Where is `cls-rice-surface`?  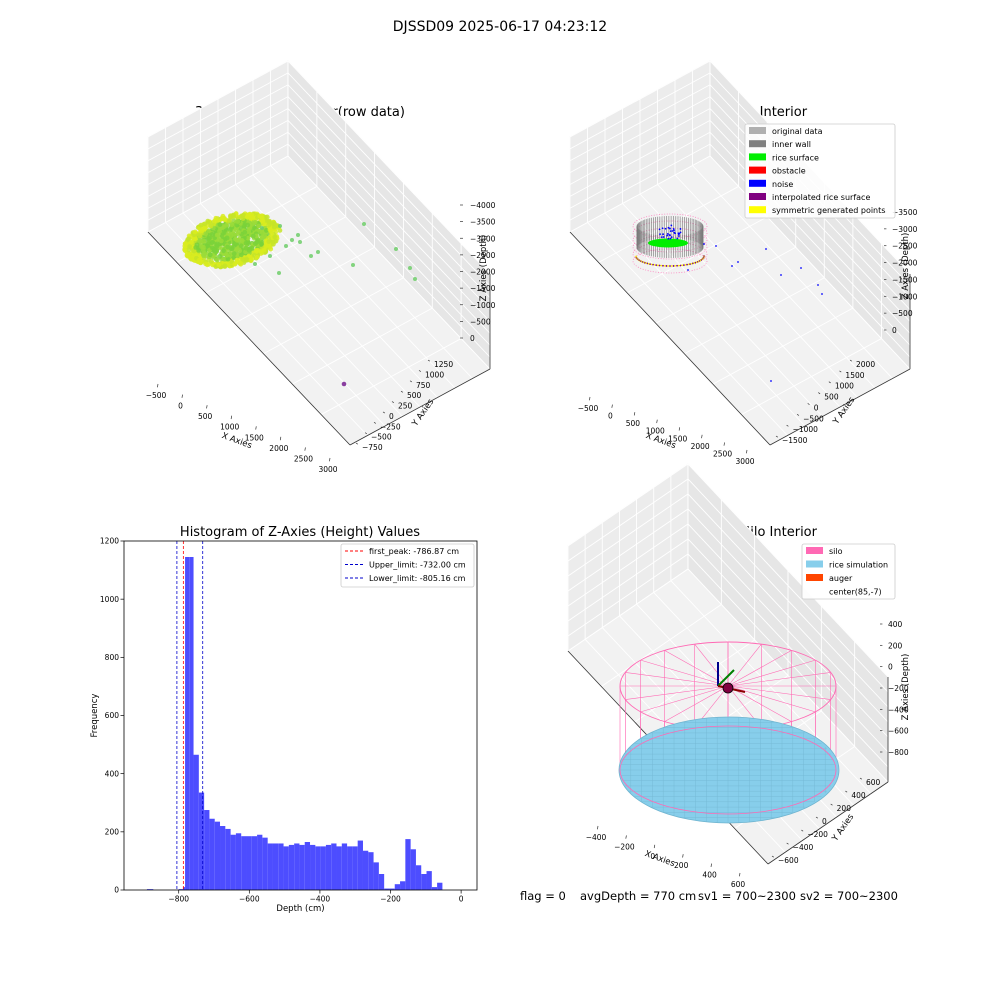 cls-rice-surface is located at coordinates (668, 243).